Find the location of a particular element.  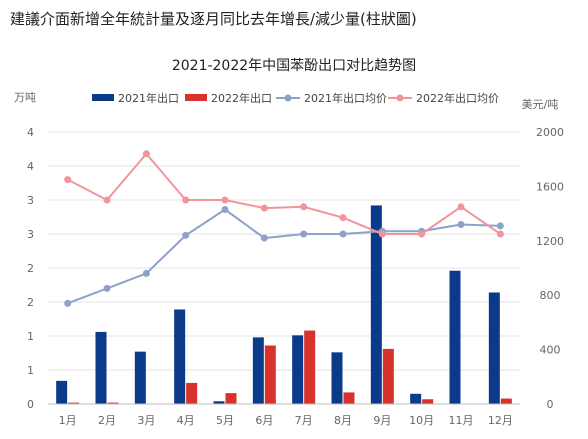

y-right-tick-label: 1200 is located at coordinates (550, 241).